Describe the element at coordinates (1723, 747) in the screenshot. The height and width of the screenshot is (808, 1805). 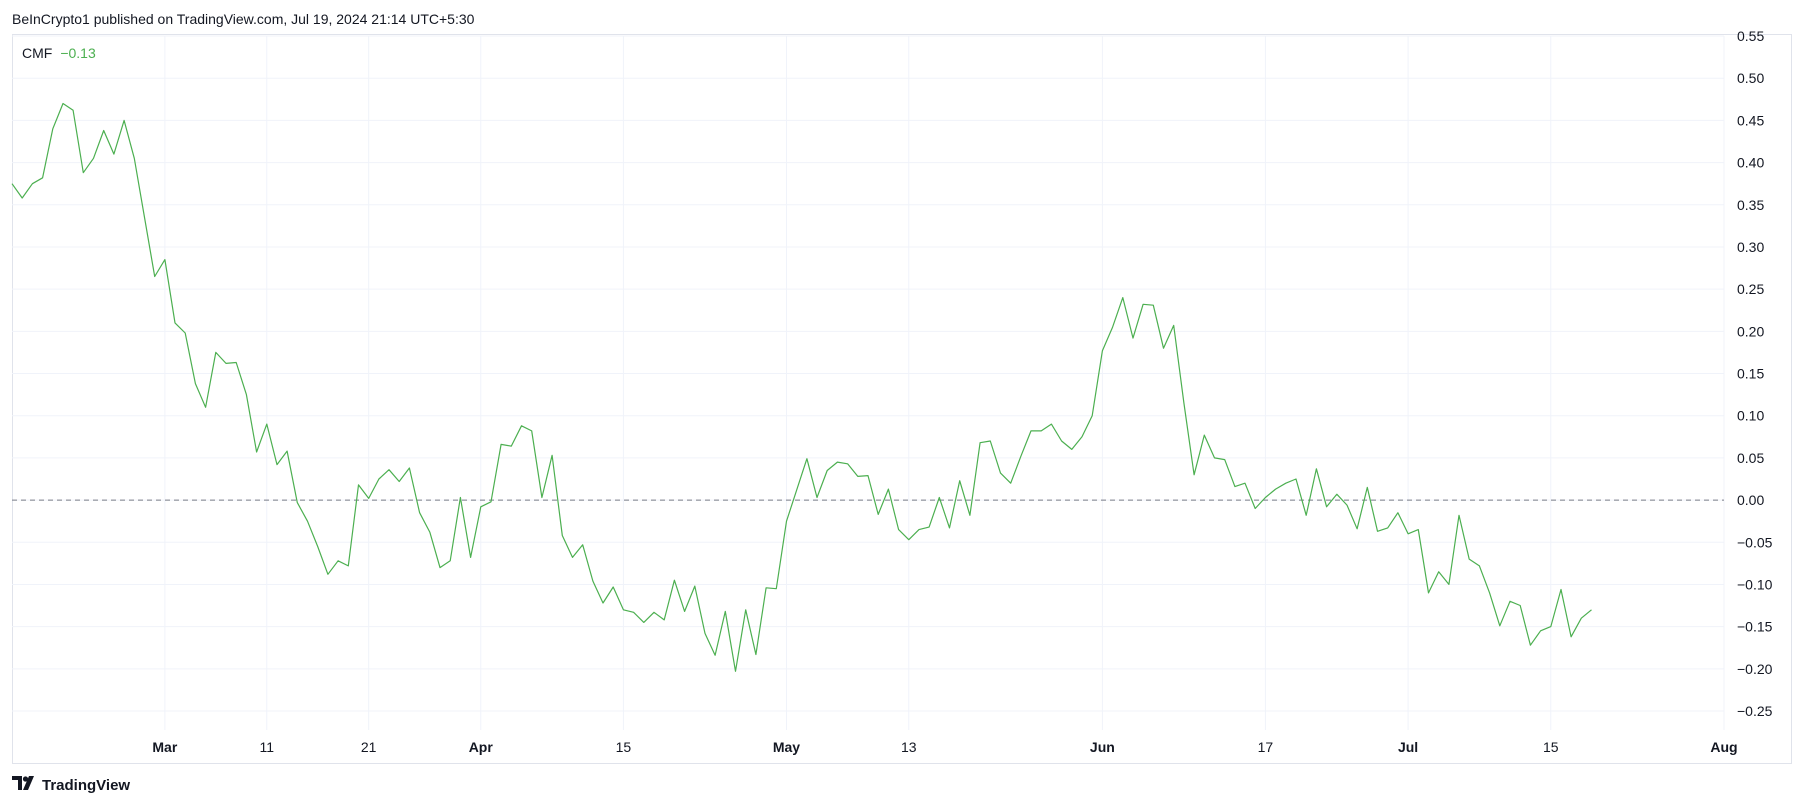
I see `x-tick-label: Aug` at that location.